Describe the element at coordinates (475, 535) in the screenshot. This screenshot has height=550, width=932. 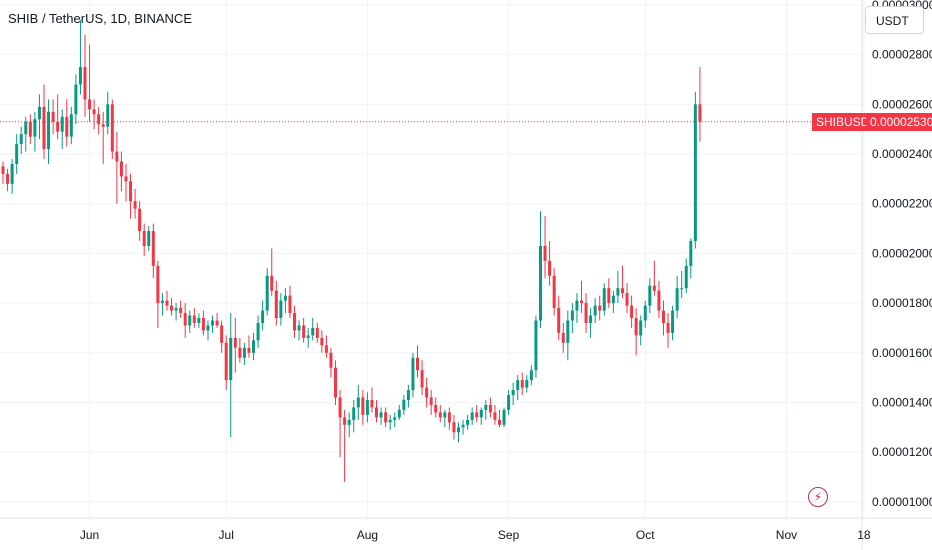
I see `time-axis: Jun Jul Aug Sep Oct Nov 18` at that location.